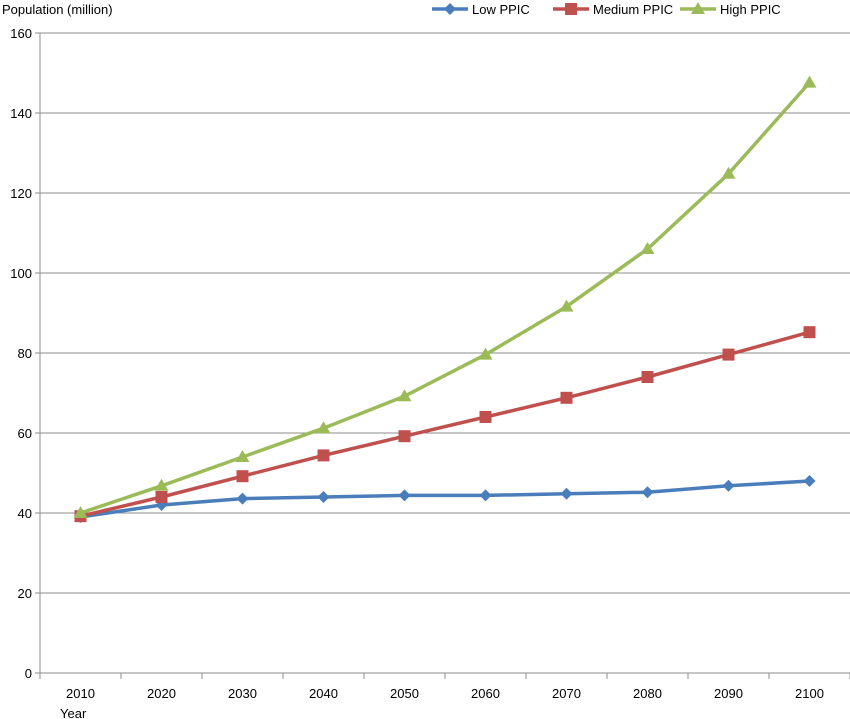  I want to click on series-line-low-ppic, so click(445, 499).